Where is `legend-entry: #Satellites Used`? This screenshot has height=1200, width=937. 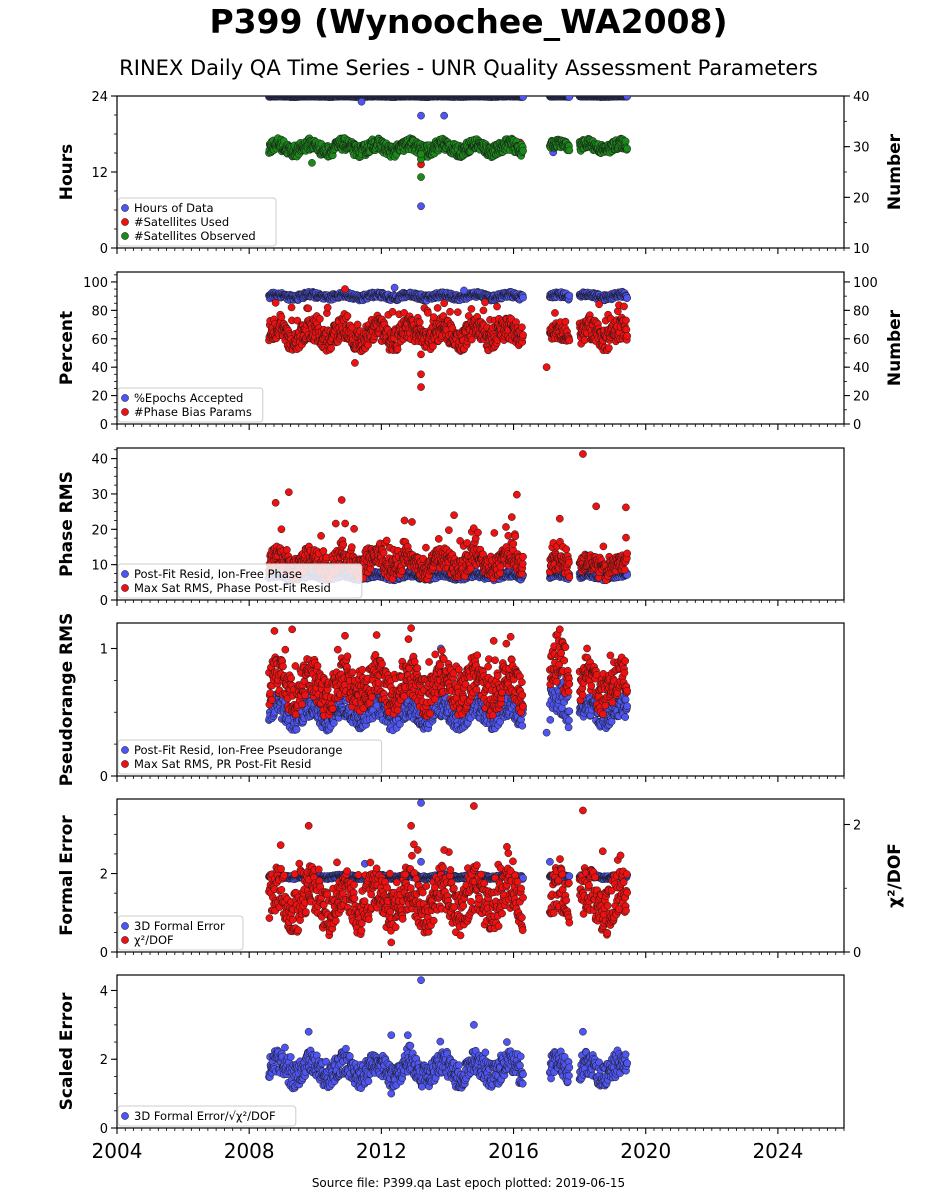
legend-entry: #Satellites Used is located at coordinates (181, 222).